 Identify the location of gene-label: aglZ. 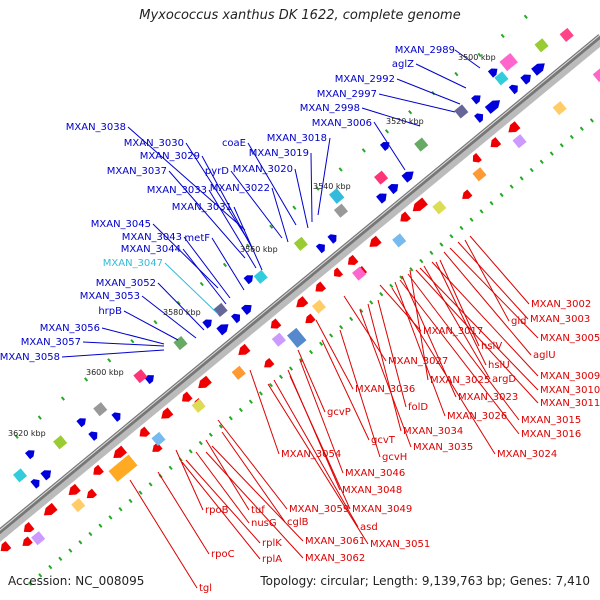
(403, 64).